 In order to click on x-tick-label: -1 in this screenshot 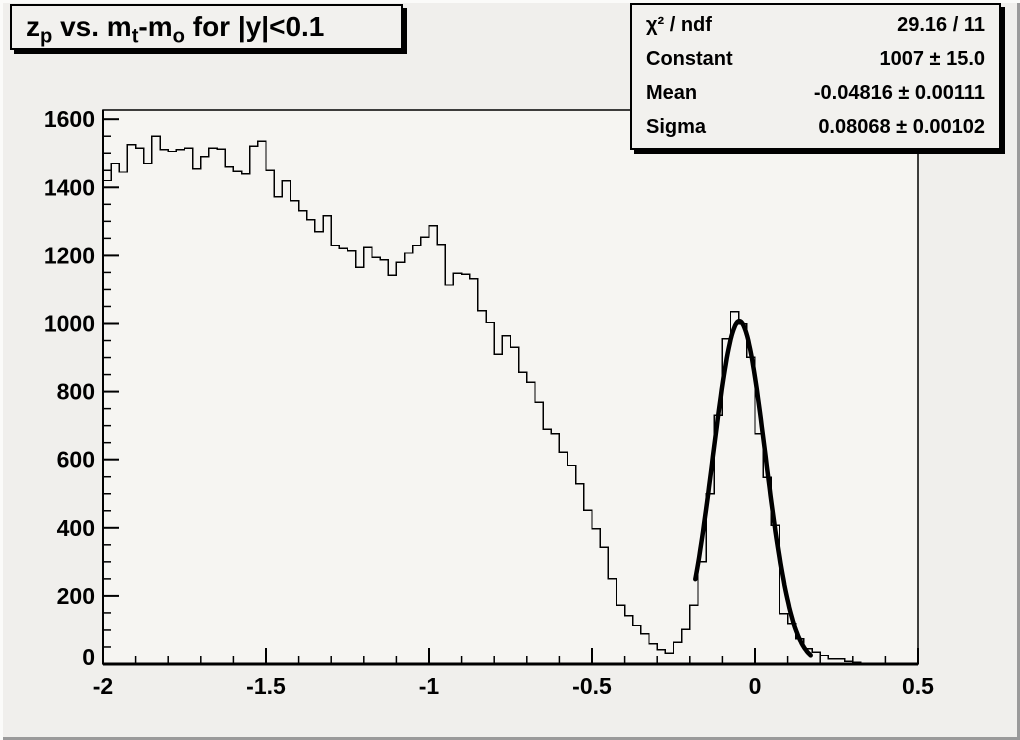, I will do `click(429, 686)`.